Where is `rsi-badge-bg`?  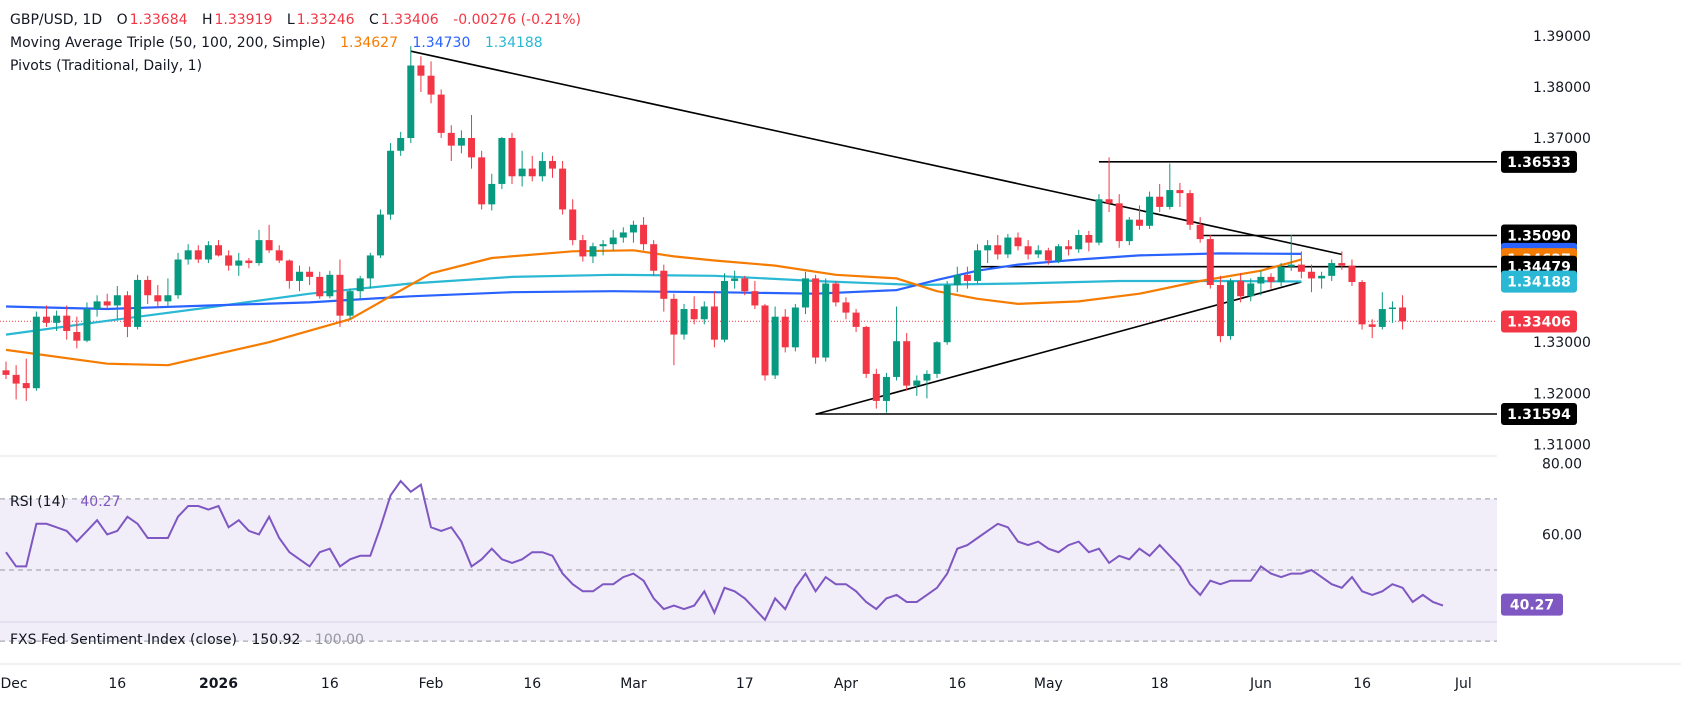 rsi-badge-bg is located at coordinates (1532, 604).